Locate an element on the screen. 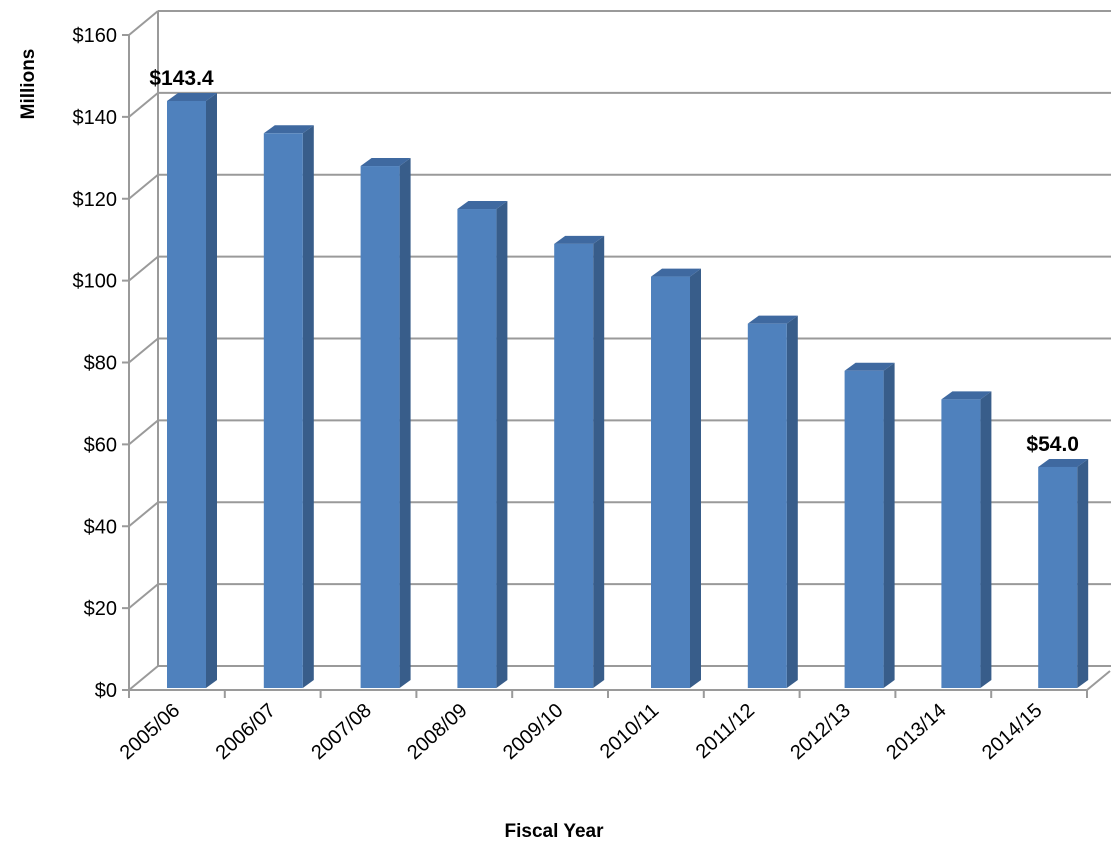  x-tick-label: 2013/14 is located at coordinates (916, 731).